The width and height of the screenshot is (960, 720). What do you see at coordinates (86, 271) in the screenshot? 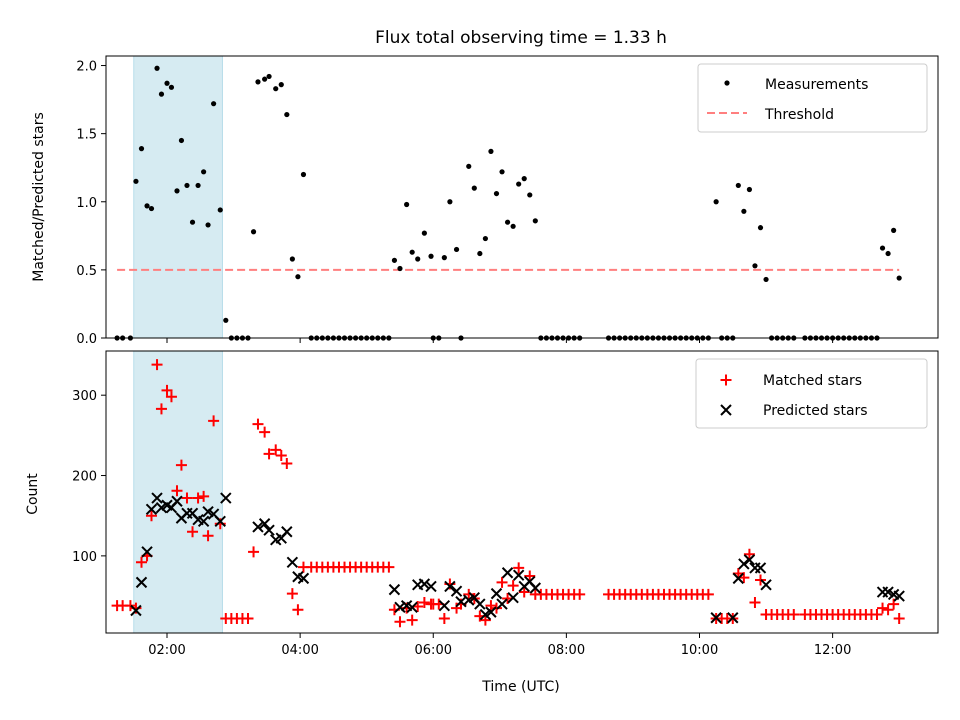
I see `top-y-tick-label: 0.5` at bounding box center [86, 271].